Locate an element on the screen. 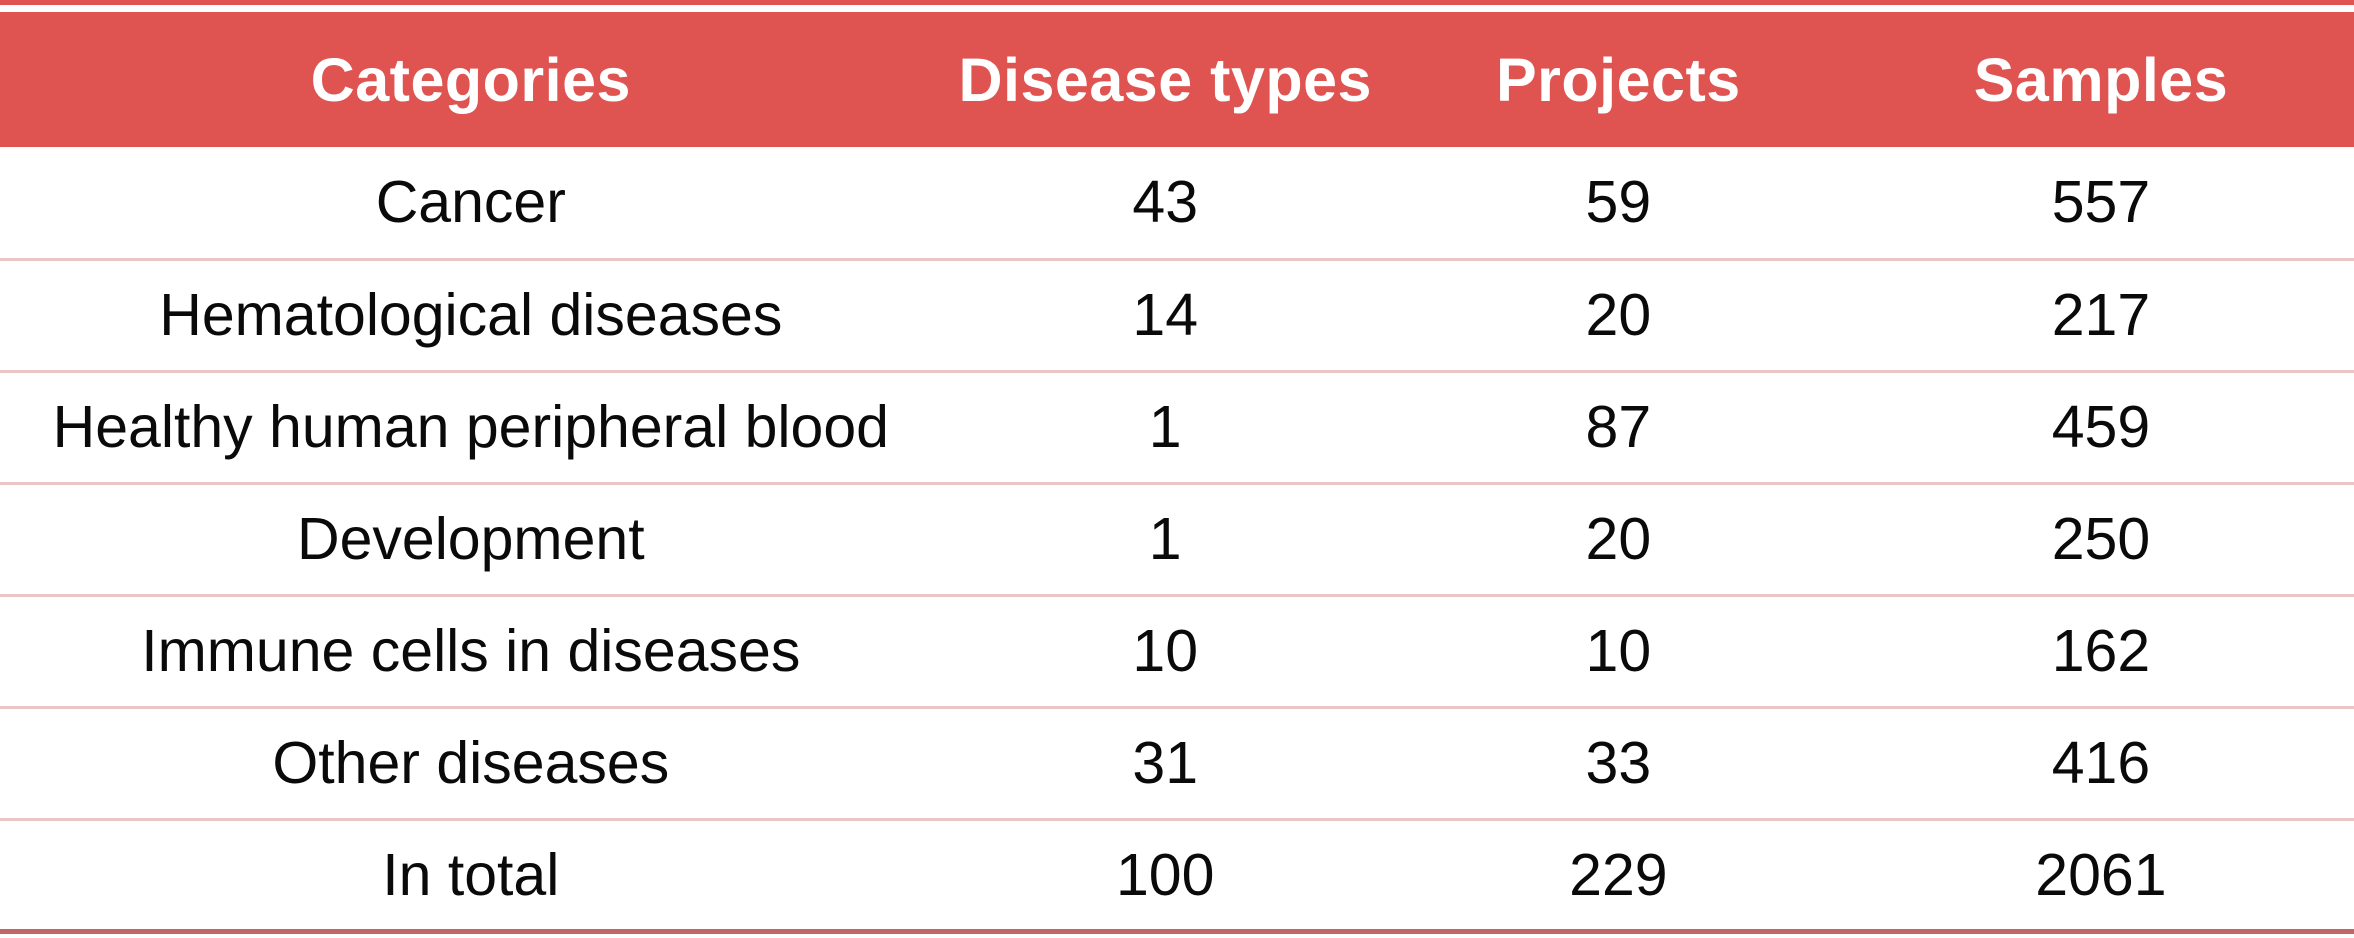 This screenshot has height=938, width=2354. table-row: Cancer 43 59 557 is located at coordinates (1177, 204).